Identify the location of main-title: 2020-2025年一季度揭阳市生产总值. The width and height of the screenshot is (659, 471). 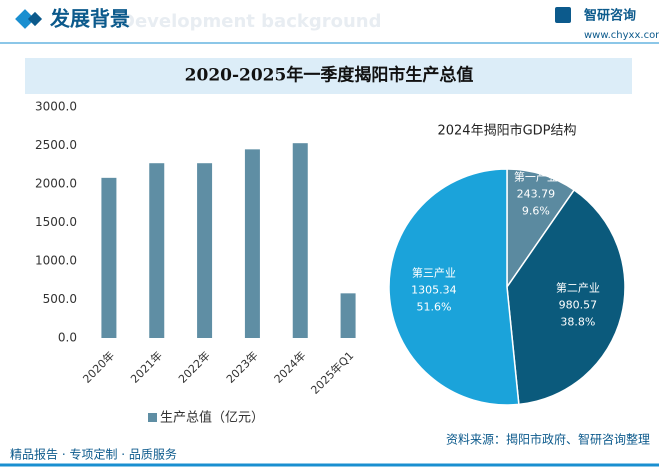
(329, 75).